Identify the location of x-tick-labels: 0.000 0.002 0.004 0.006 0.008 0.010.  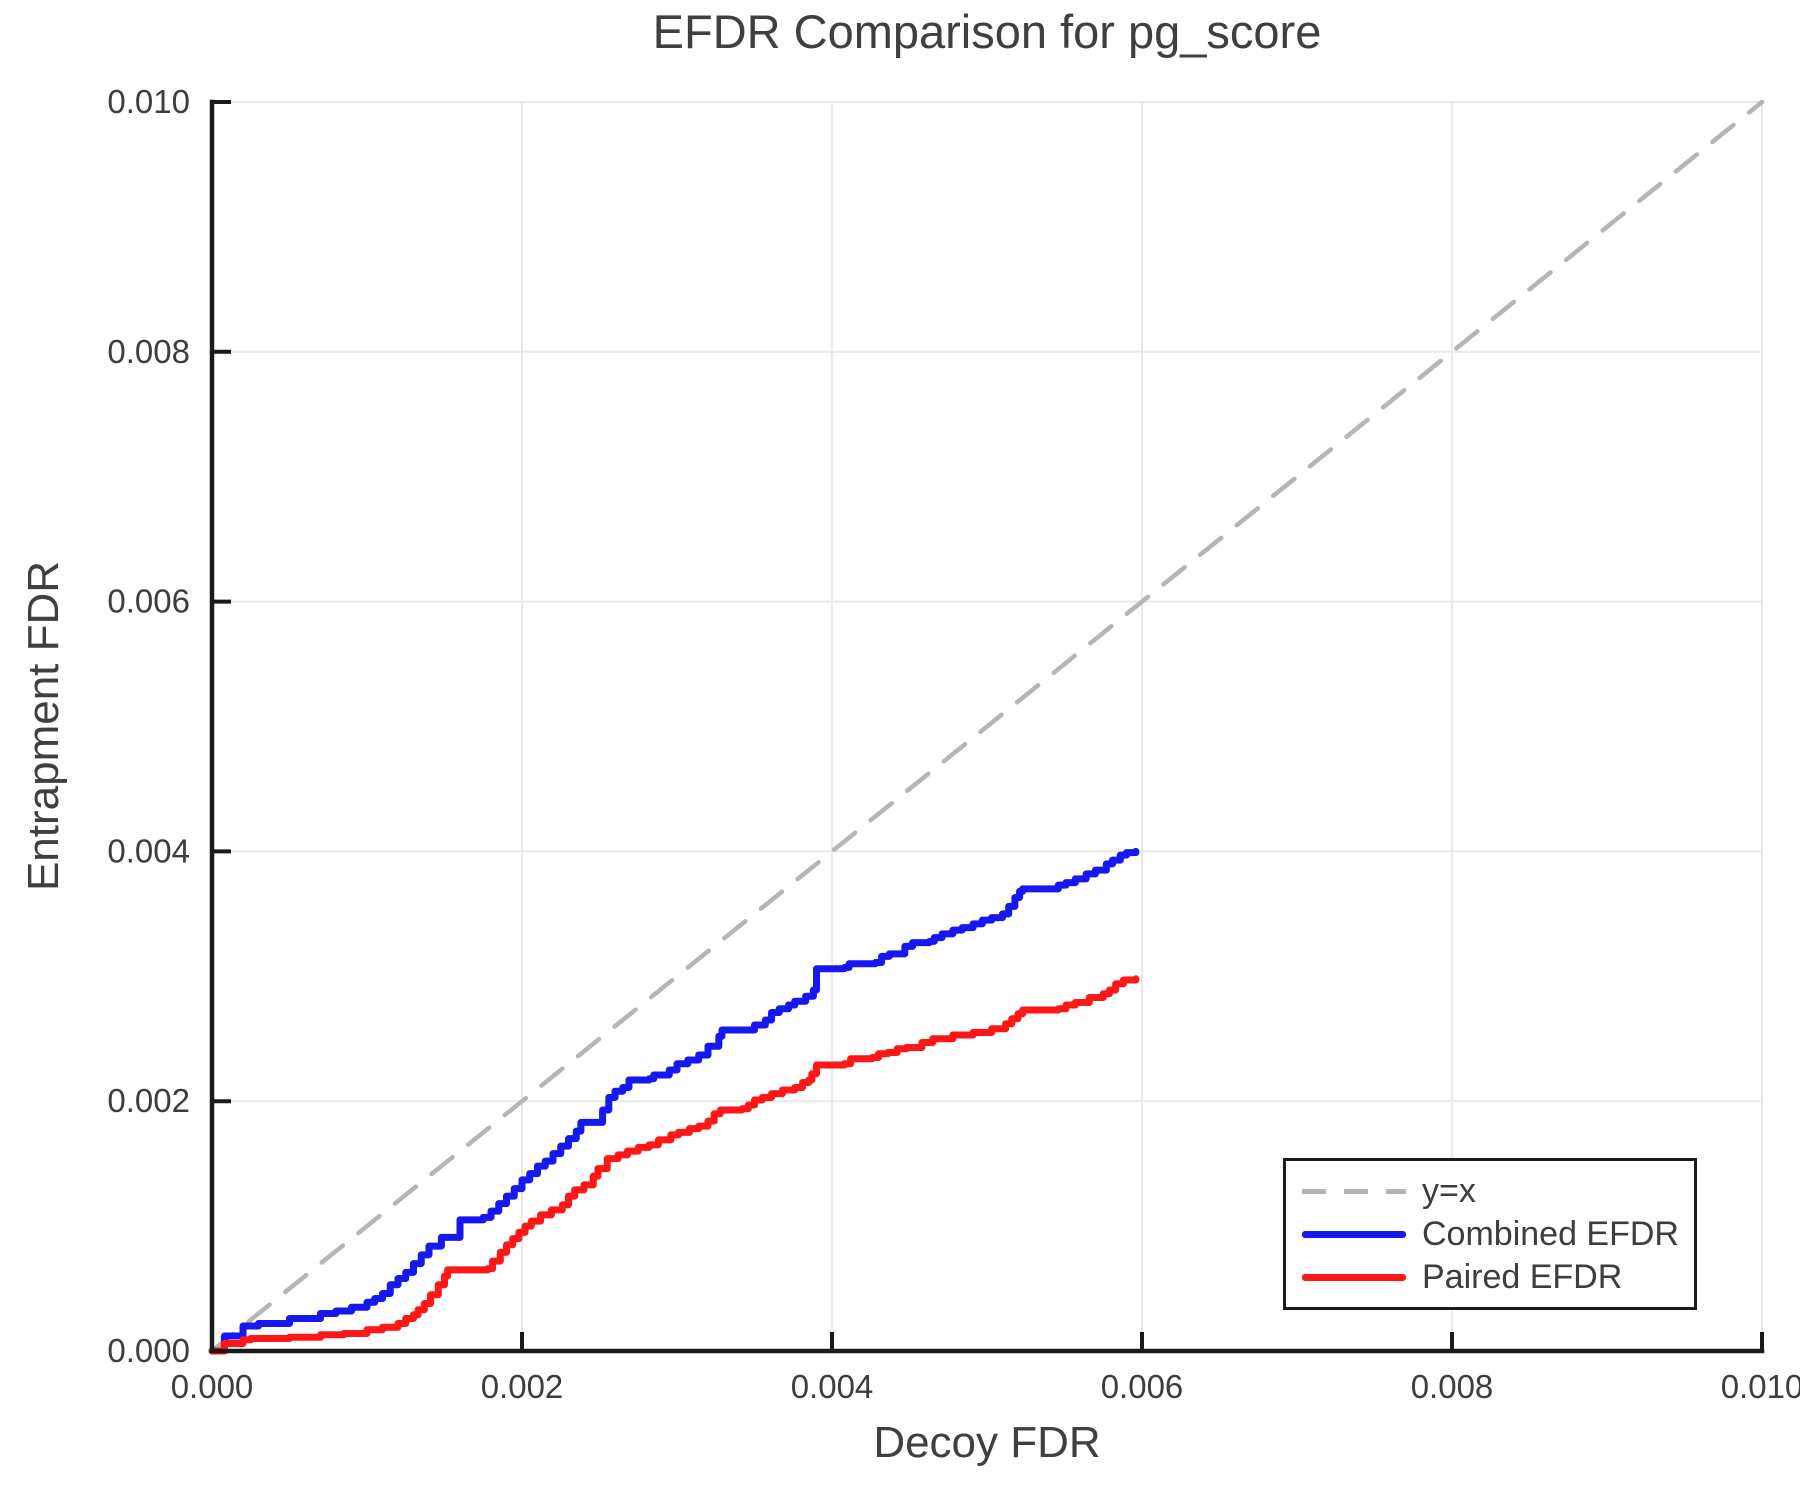
(985, 1386).